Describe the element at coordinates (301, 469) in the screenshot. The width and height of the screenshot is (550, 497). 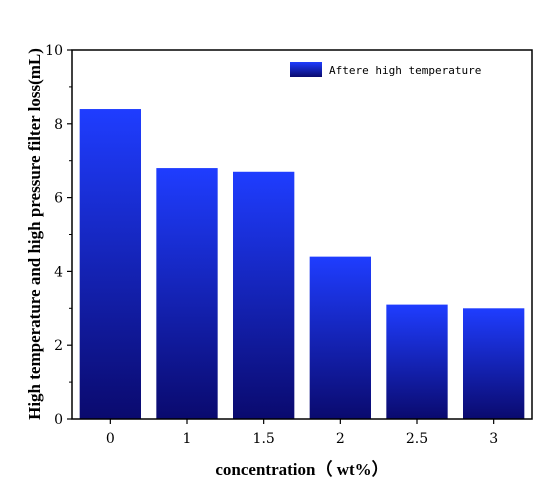
I see `x-axis-title: concentration（ wt%）` at that location.